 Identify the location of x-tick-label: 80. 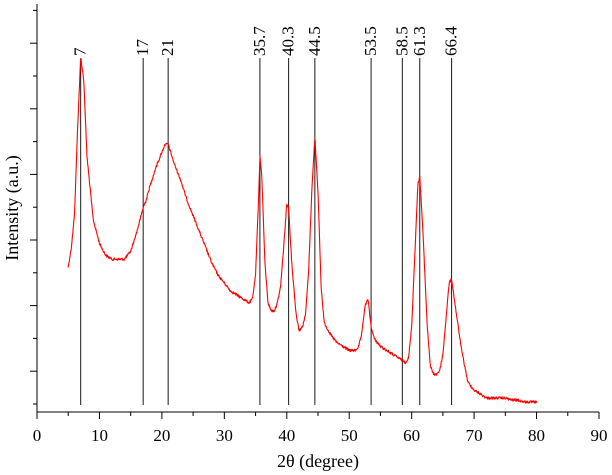
(536, 435).